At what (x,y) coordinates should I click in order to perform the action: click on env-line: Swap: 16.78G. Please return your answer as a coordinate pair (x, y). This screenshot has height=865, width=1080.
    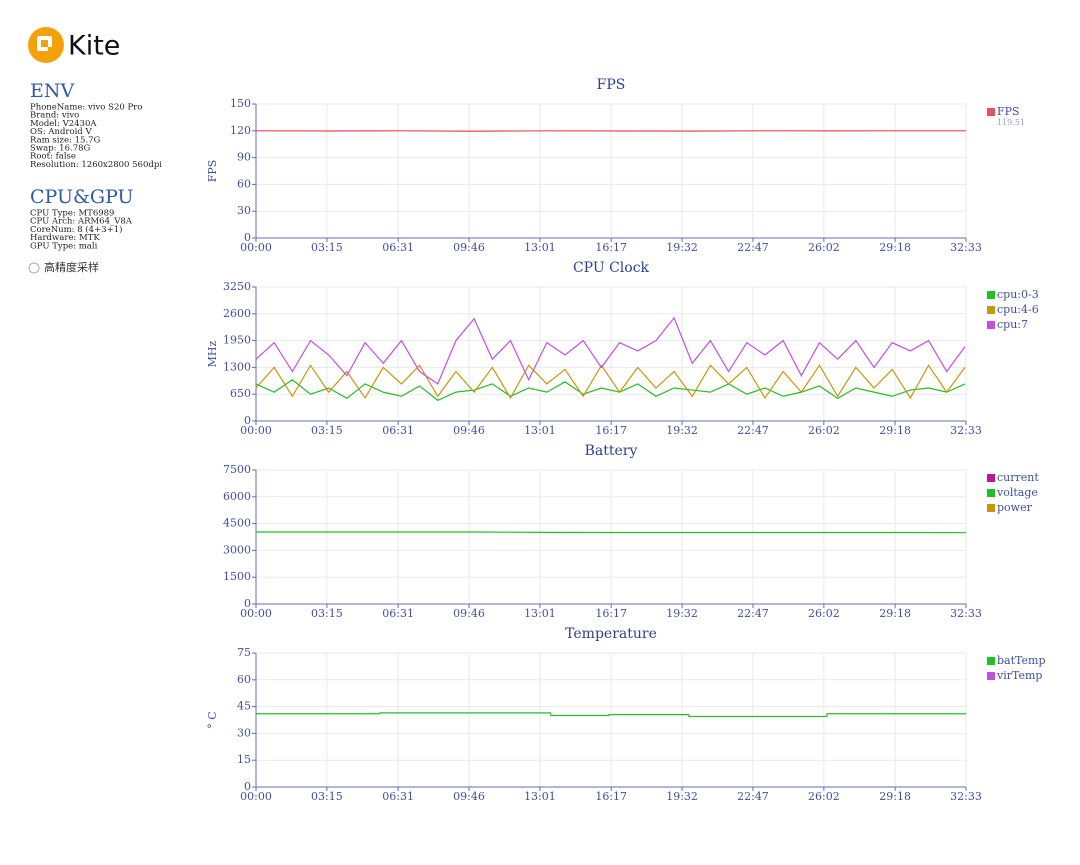
    Looking at the image, I should click on (60, 149).